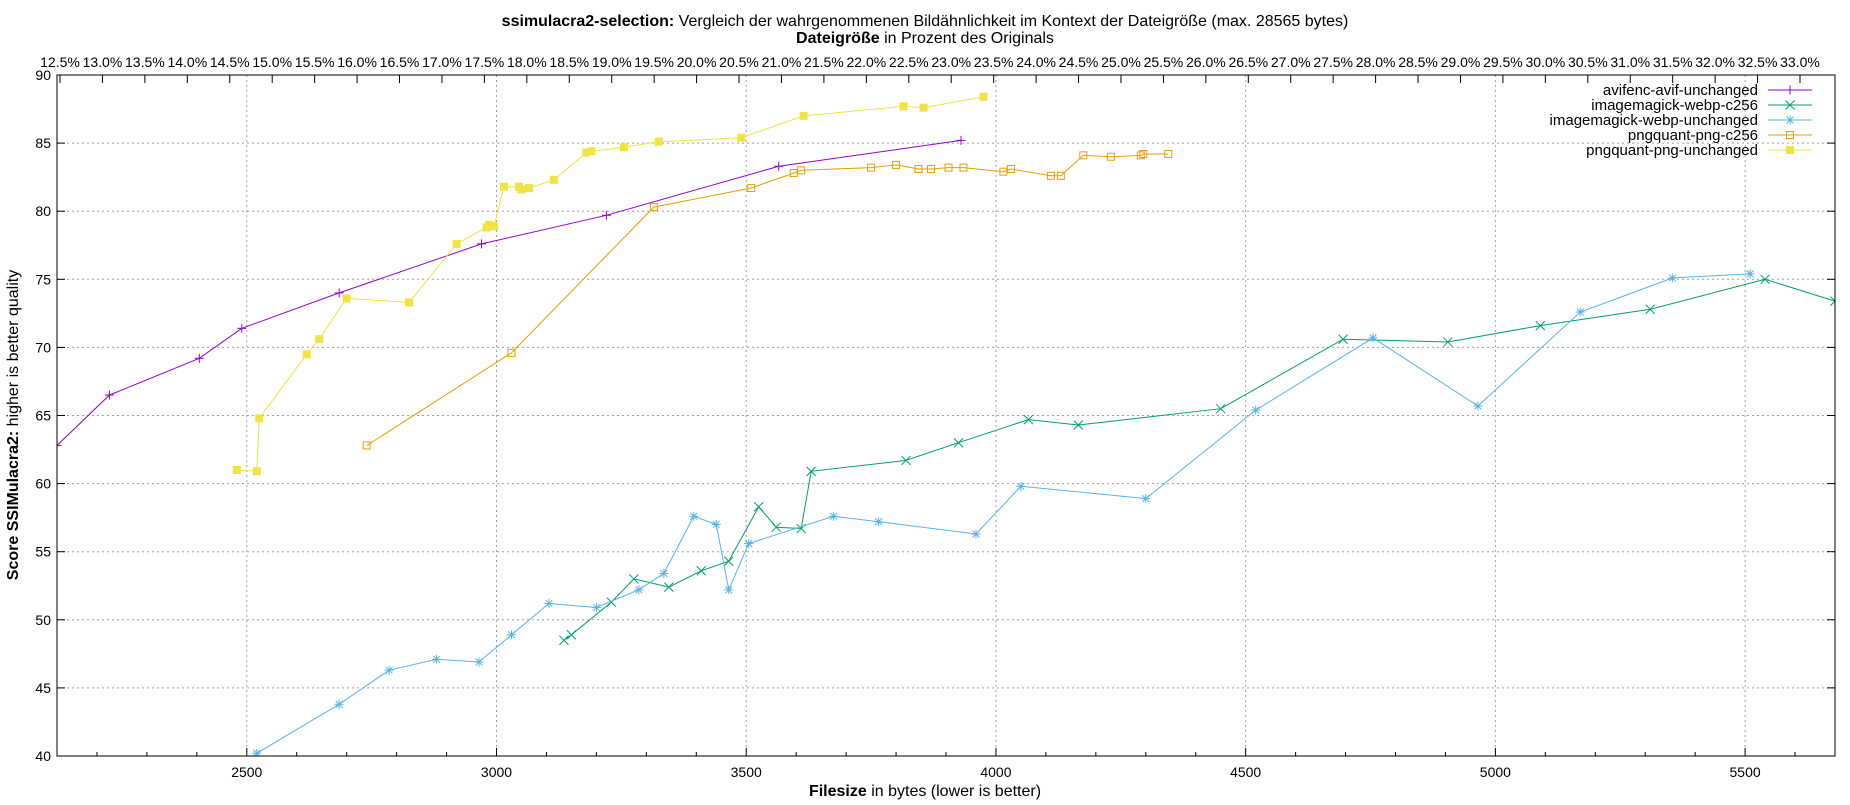 This screenshot has width=1850, height=805. Describe the element at coordinates (527, 62) in the screenshot. I see `x2-tick-label: 18.0%` at that location.